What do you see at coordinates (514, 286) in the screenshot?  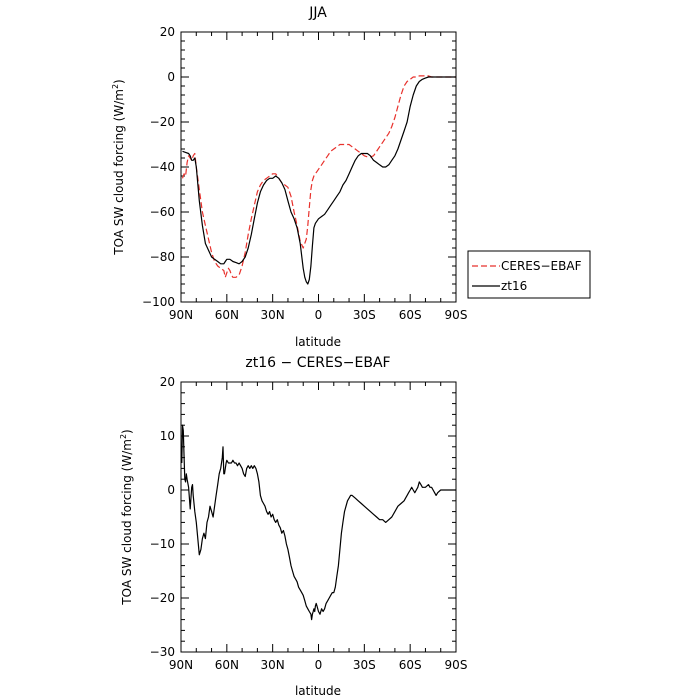 I see `legend-label-zt16: zt16` at bounding box center [514, 286].